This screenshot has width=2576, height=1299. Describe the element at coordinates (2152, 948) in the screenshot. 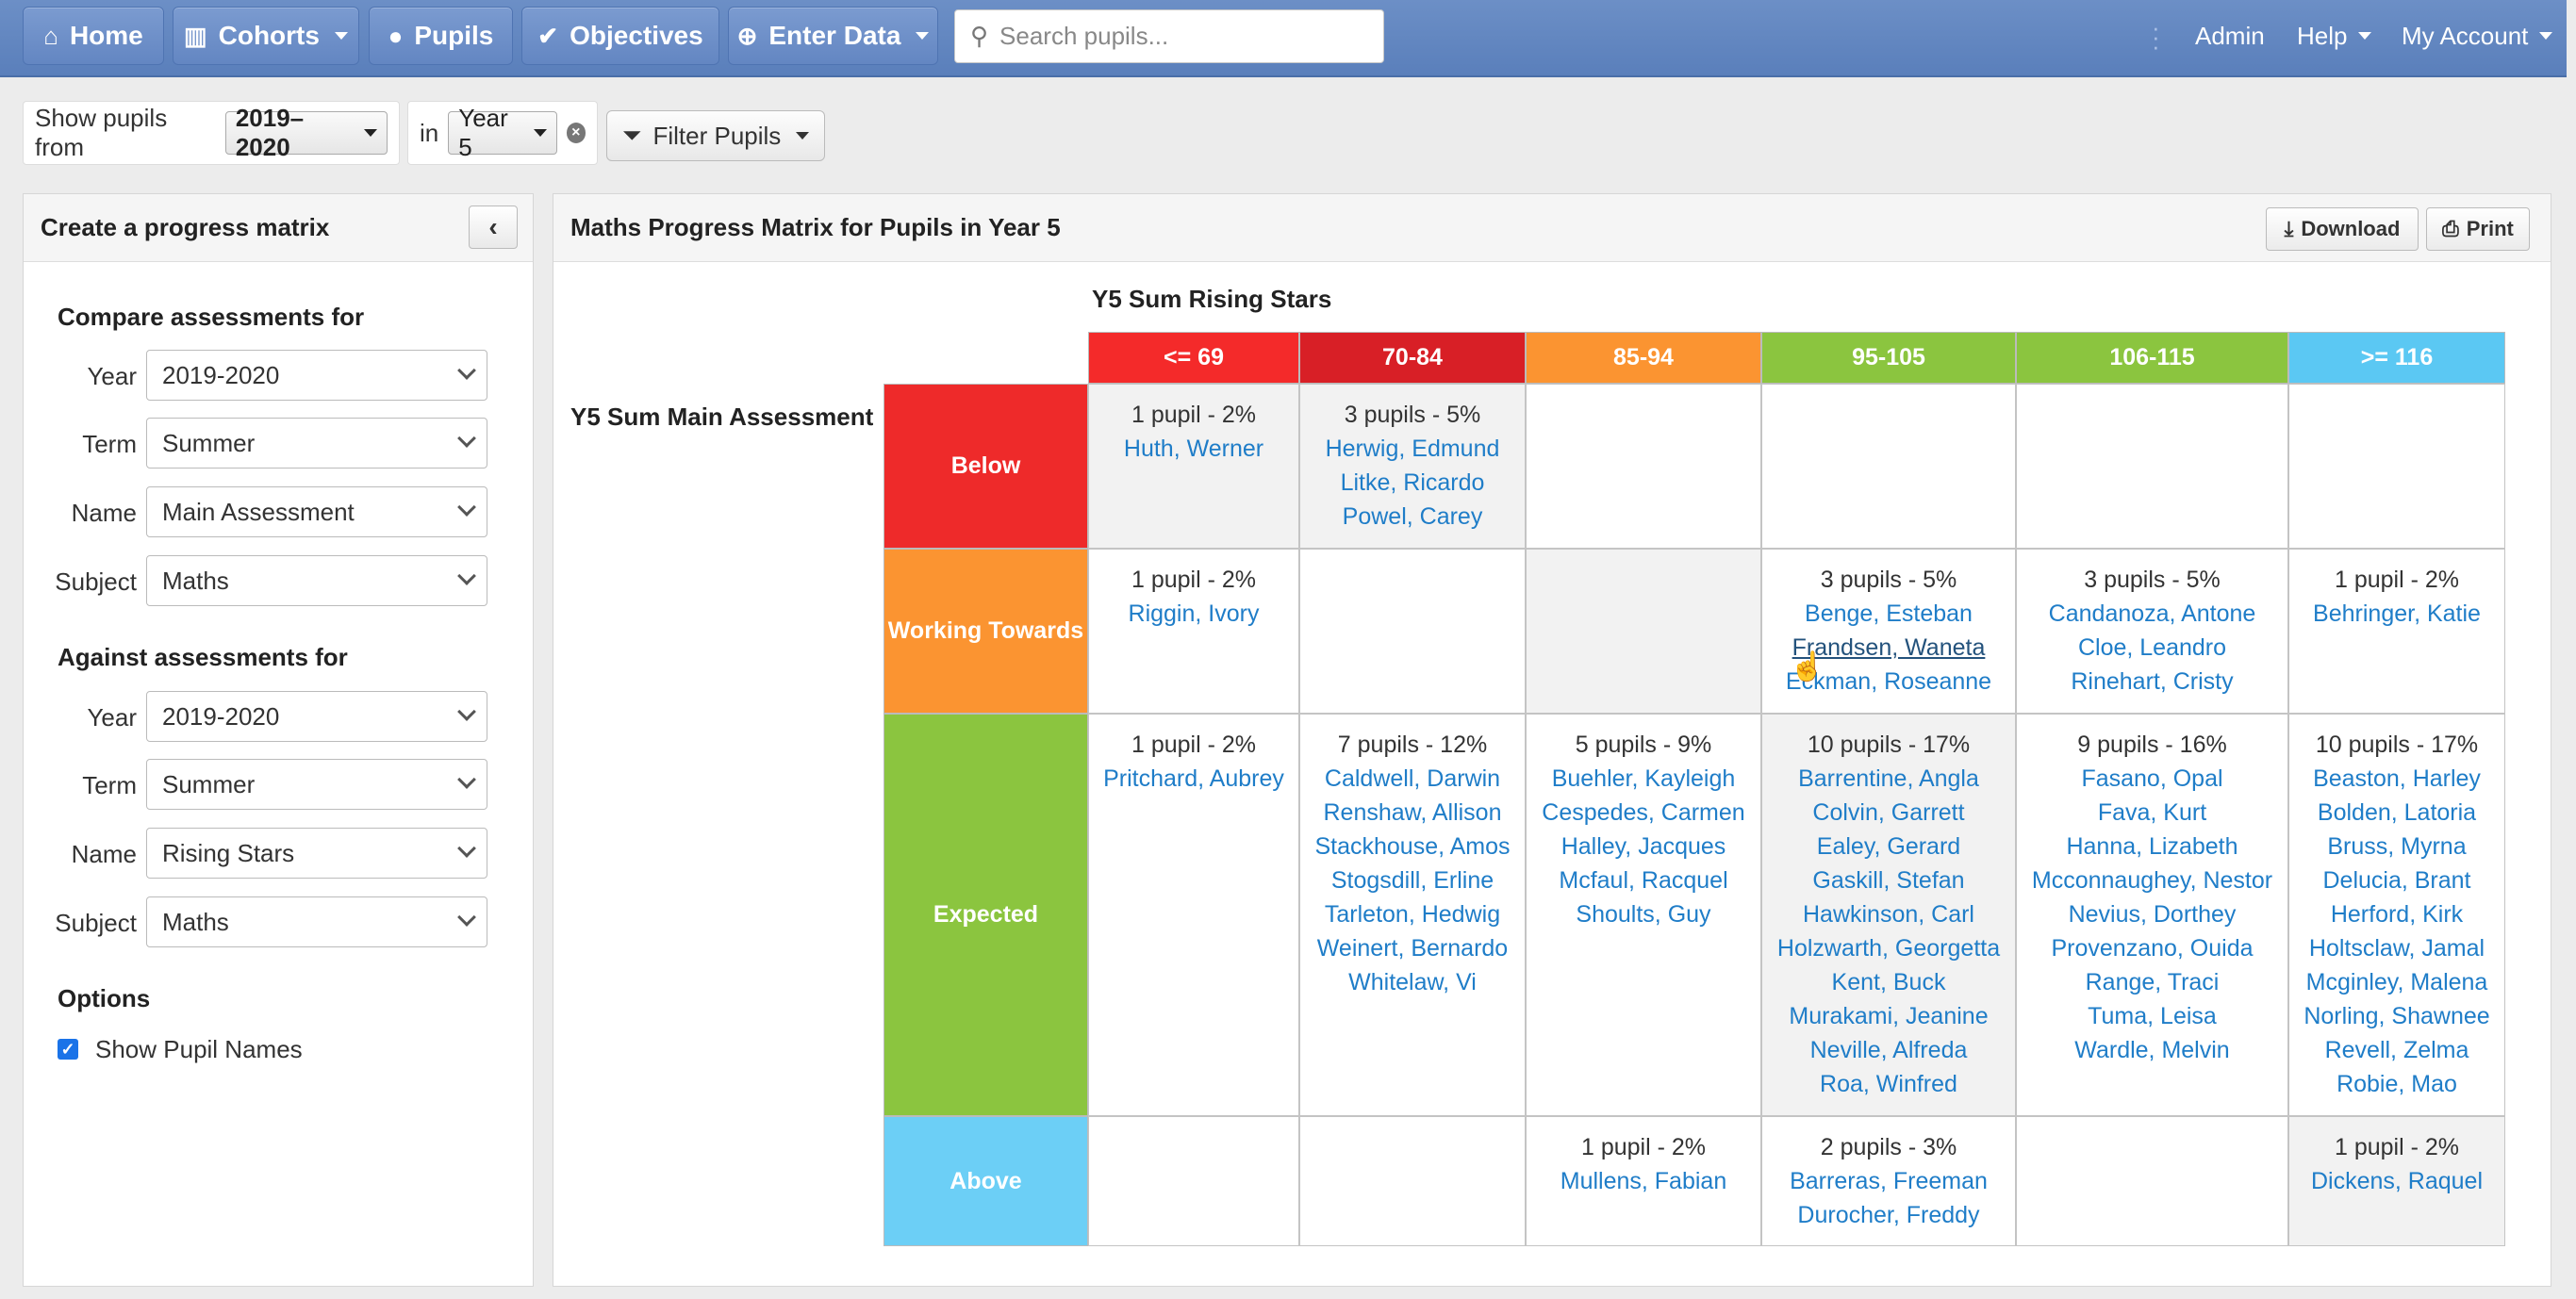

I see `pupil-link: Provenzano, Ouida` at that location.